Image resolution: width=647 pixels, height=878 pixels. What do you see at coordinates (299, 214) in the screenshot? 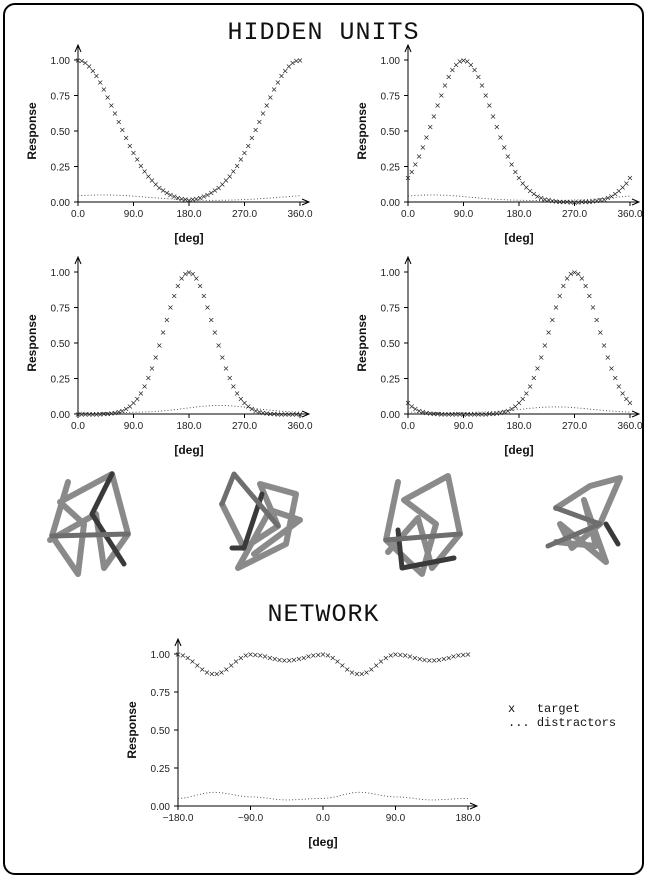
I see `x-tick-label: 360.0` at bounding box center [299, 214].